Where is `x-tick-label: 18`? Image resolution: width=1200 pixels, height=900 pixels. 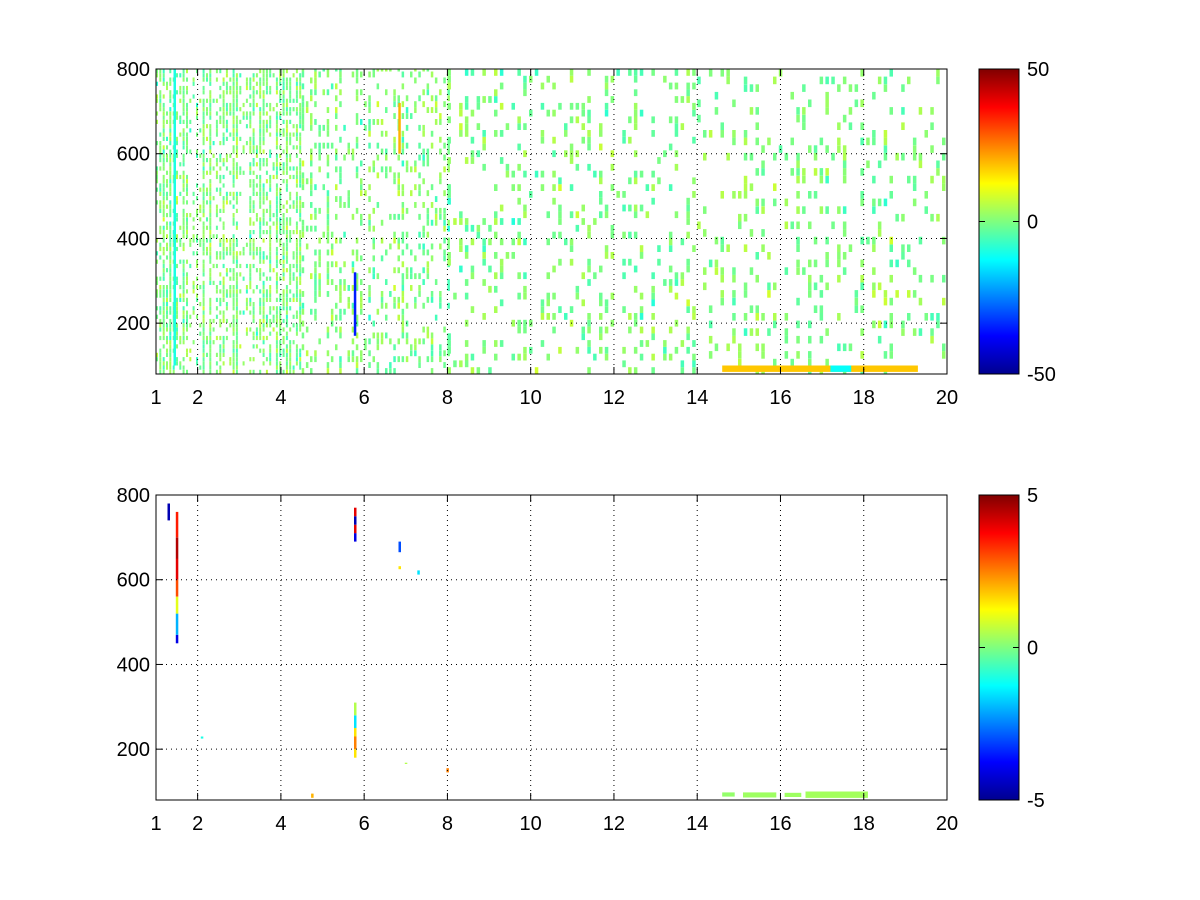
x-tick-label: 18 is located at coordinates (864, 398).